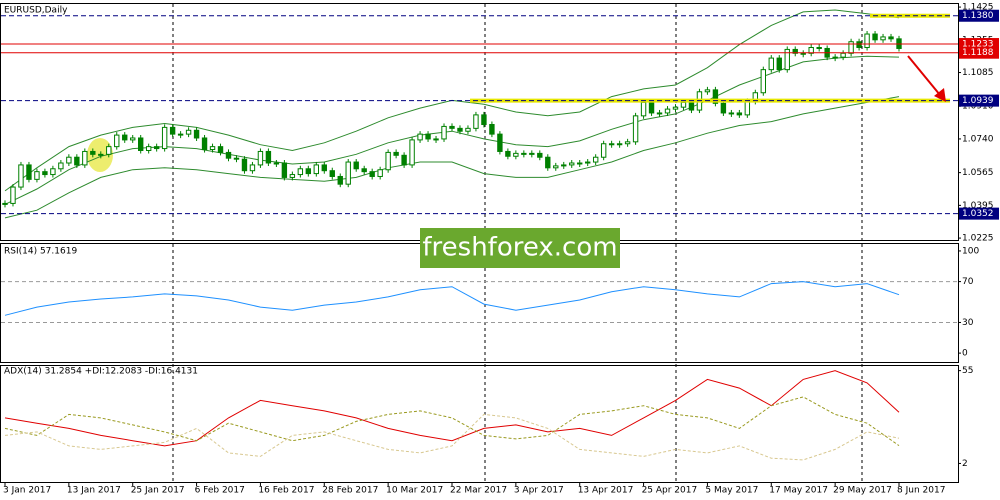 Image resolution: width=1000 pixels, height=500 pixels. Describe the element at coordinates (731, 491) in the screenshot. I see `x-tick-label: 5 May 2017` at that location.